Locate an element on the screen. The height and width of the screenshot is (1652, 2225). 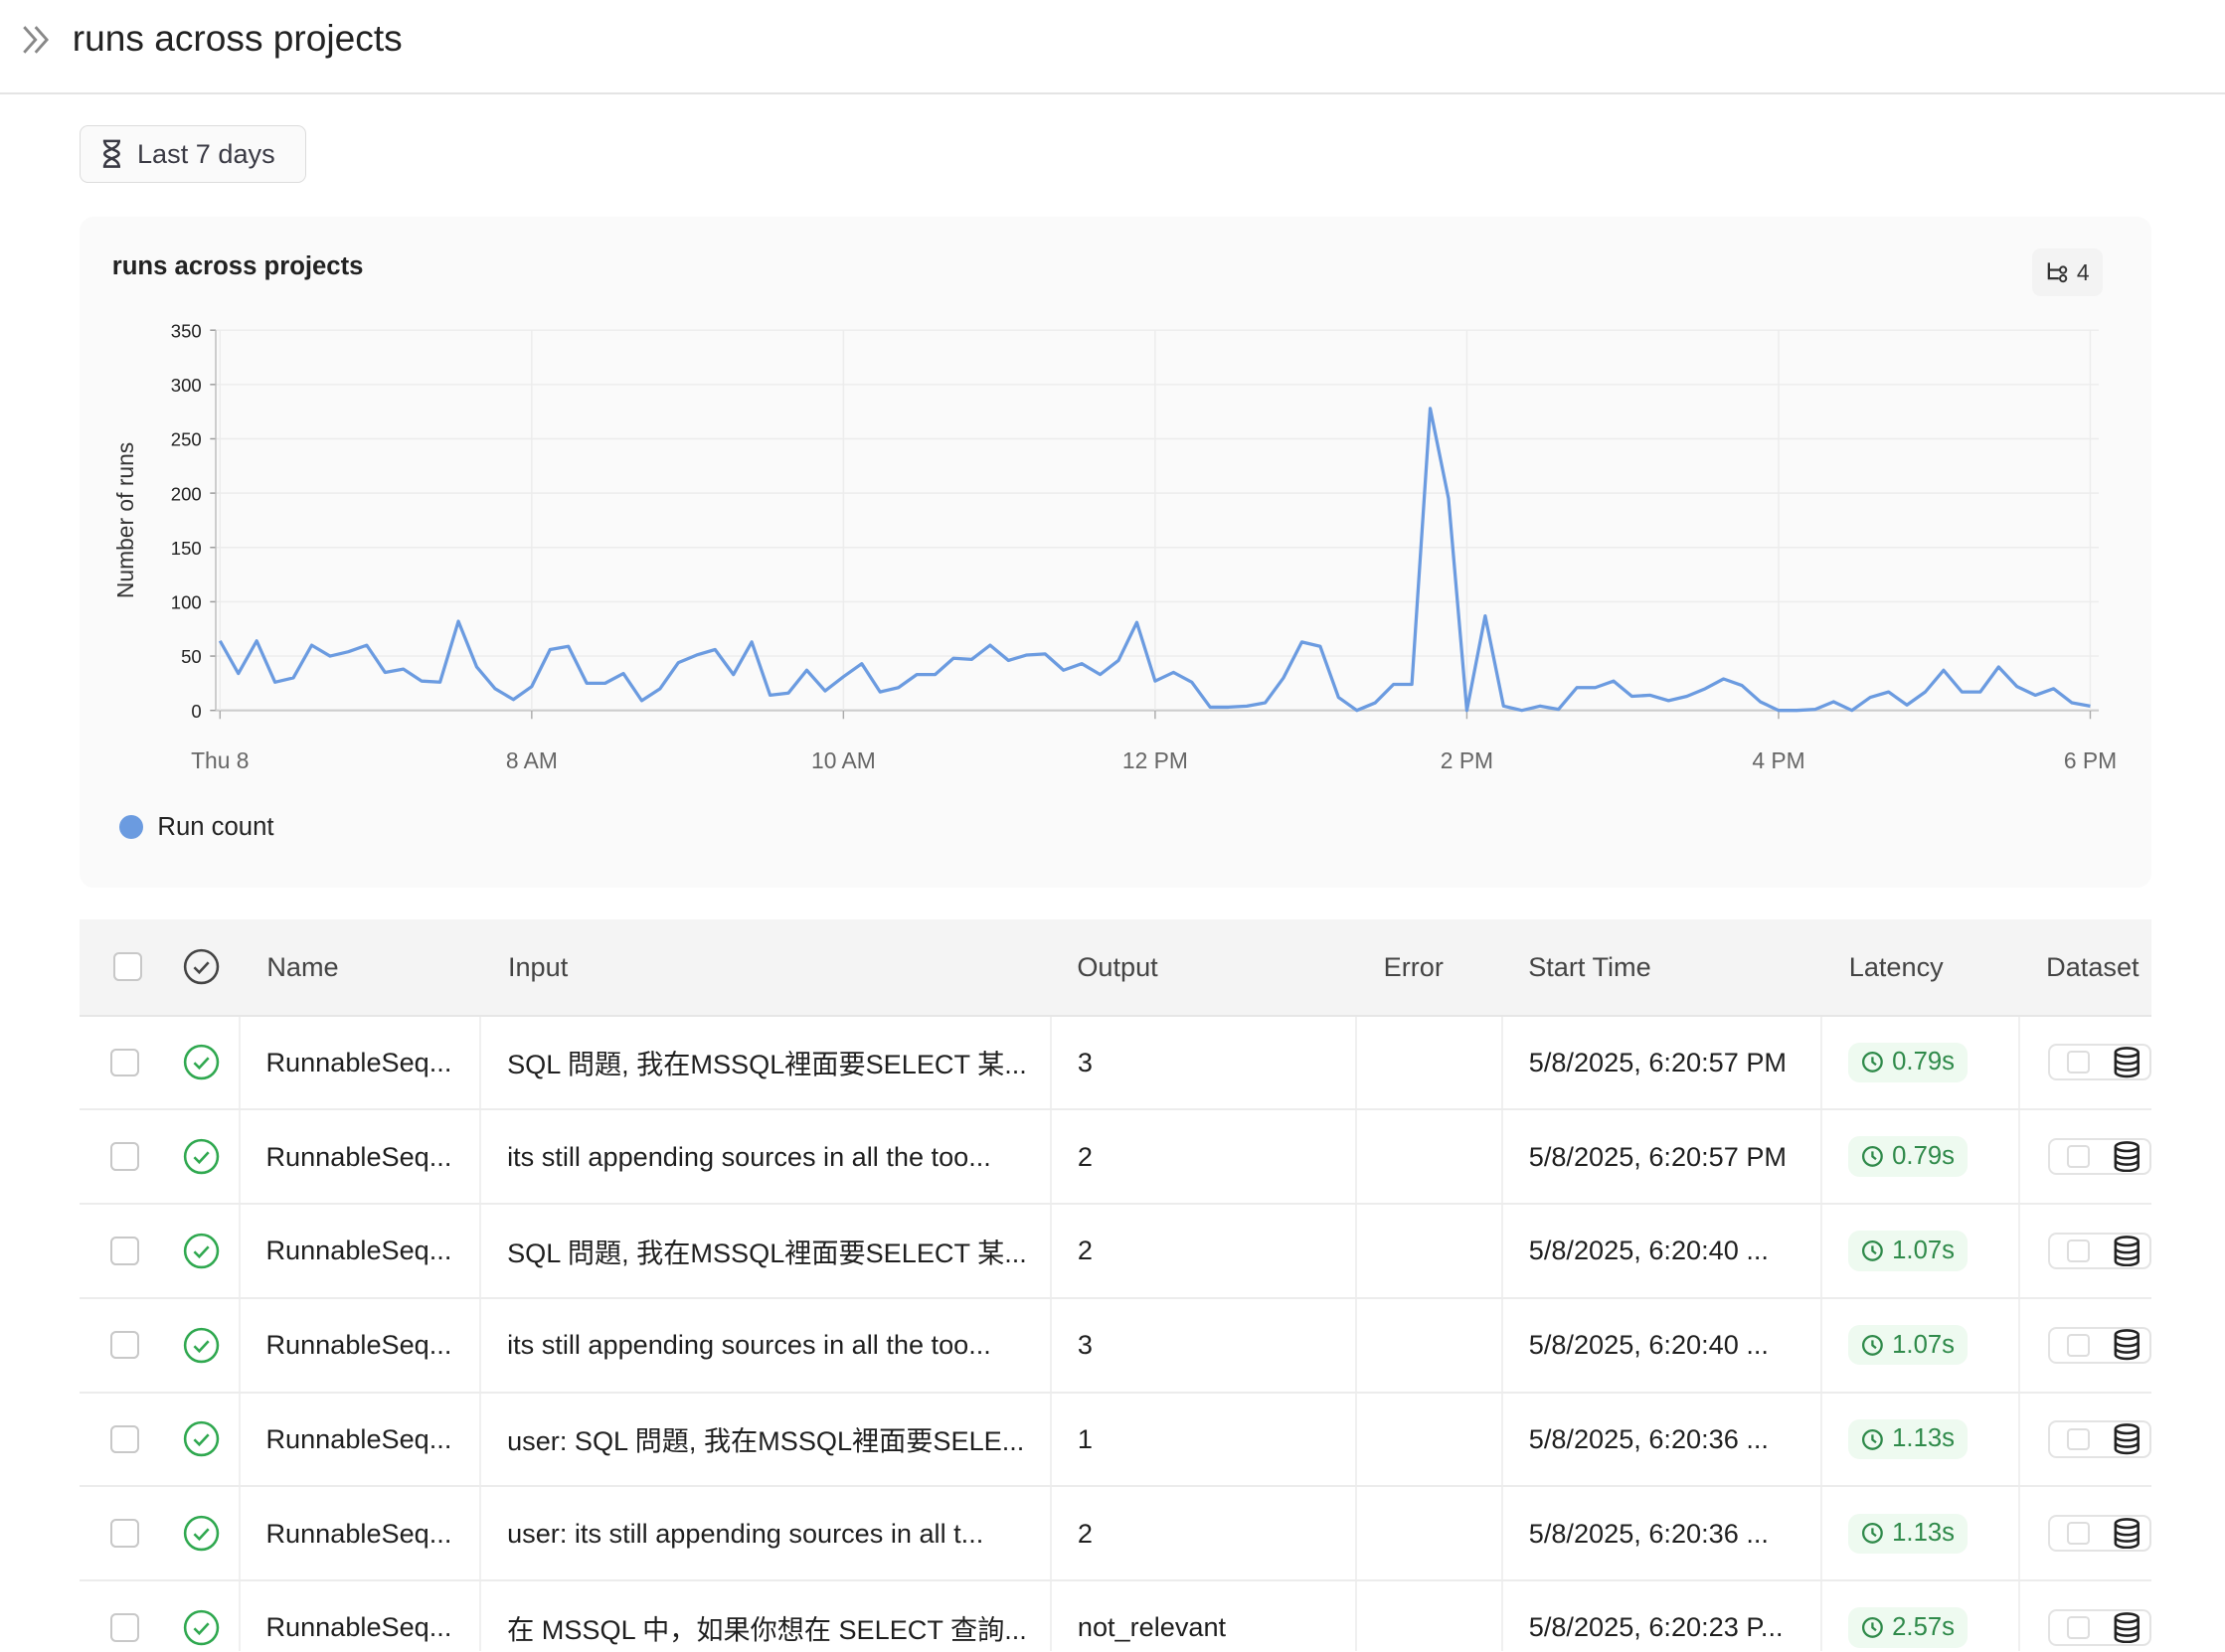
y-tick-label: 300 is located at coordinates (186, 385).